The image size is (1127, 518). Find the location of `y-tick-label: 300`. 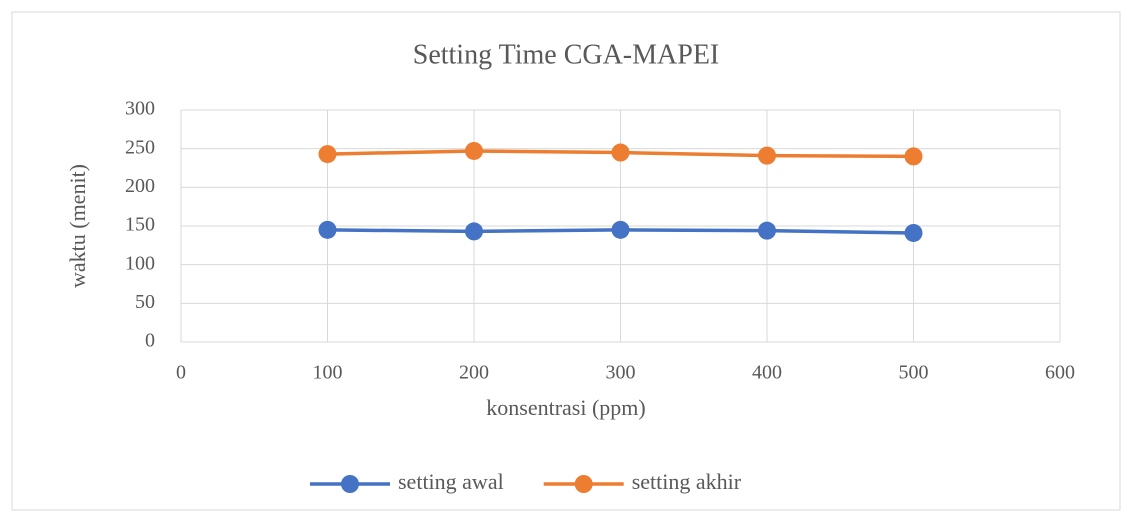

y-tick-label: 300 is located at coordinates (140, 109).